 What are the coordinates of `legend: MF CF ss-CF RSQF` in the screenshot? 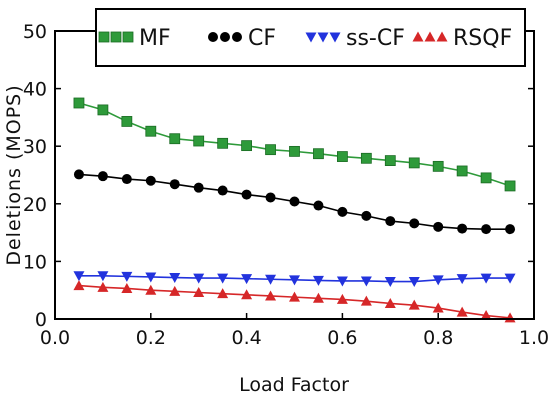 It's located at (310, 37).